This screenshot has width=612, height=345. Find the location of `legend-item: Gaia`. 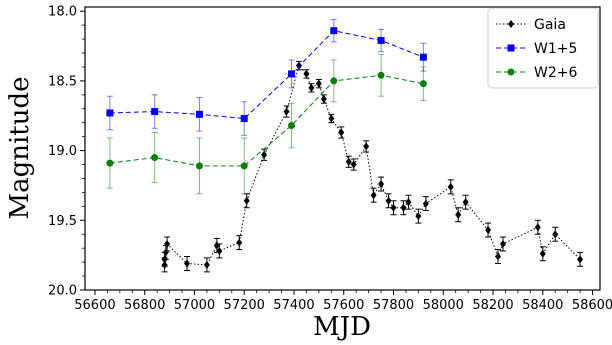

legend-item: Gaia is located at coordinates (531, 25).